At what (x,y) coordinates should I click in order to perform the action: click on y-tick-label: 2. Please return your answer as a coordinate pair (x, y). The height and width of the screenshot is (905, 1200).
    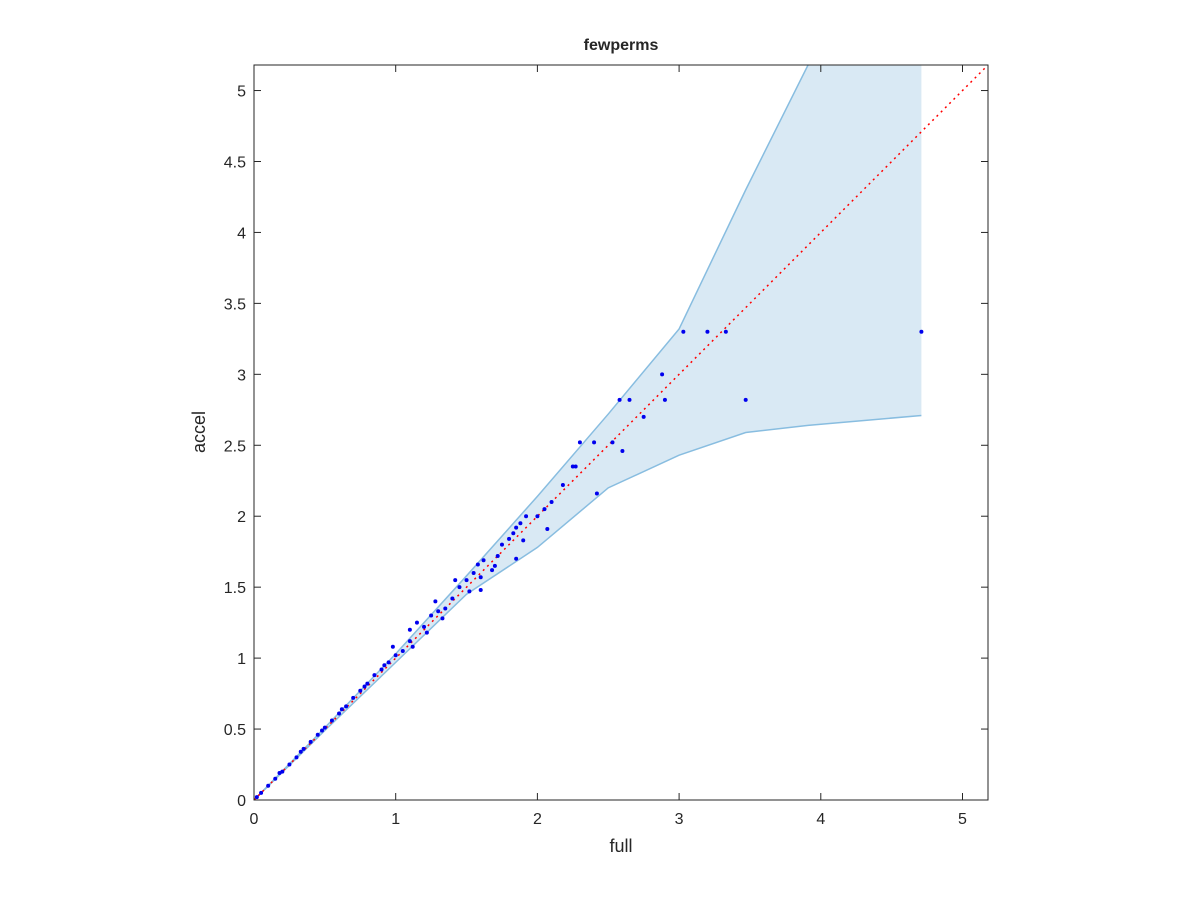
    Looking at the image, I should click on (241, 517).